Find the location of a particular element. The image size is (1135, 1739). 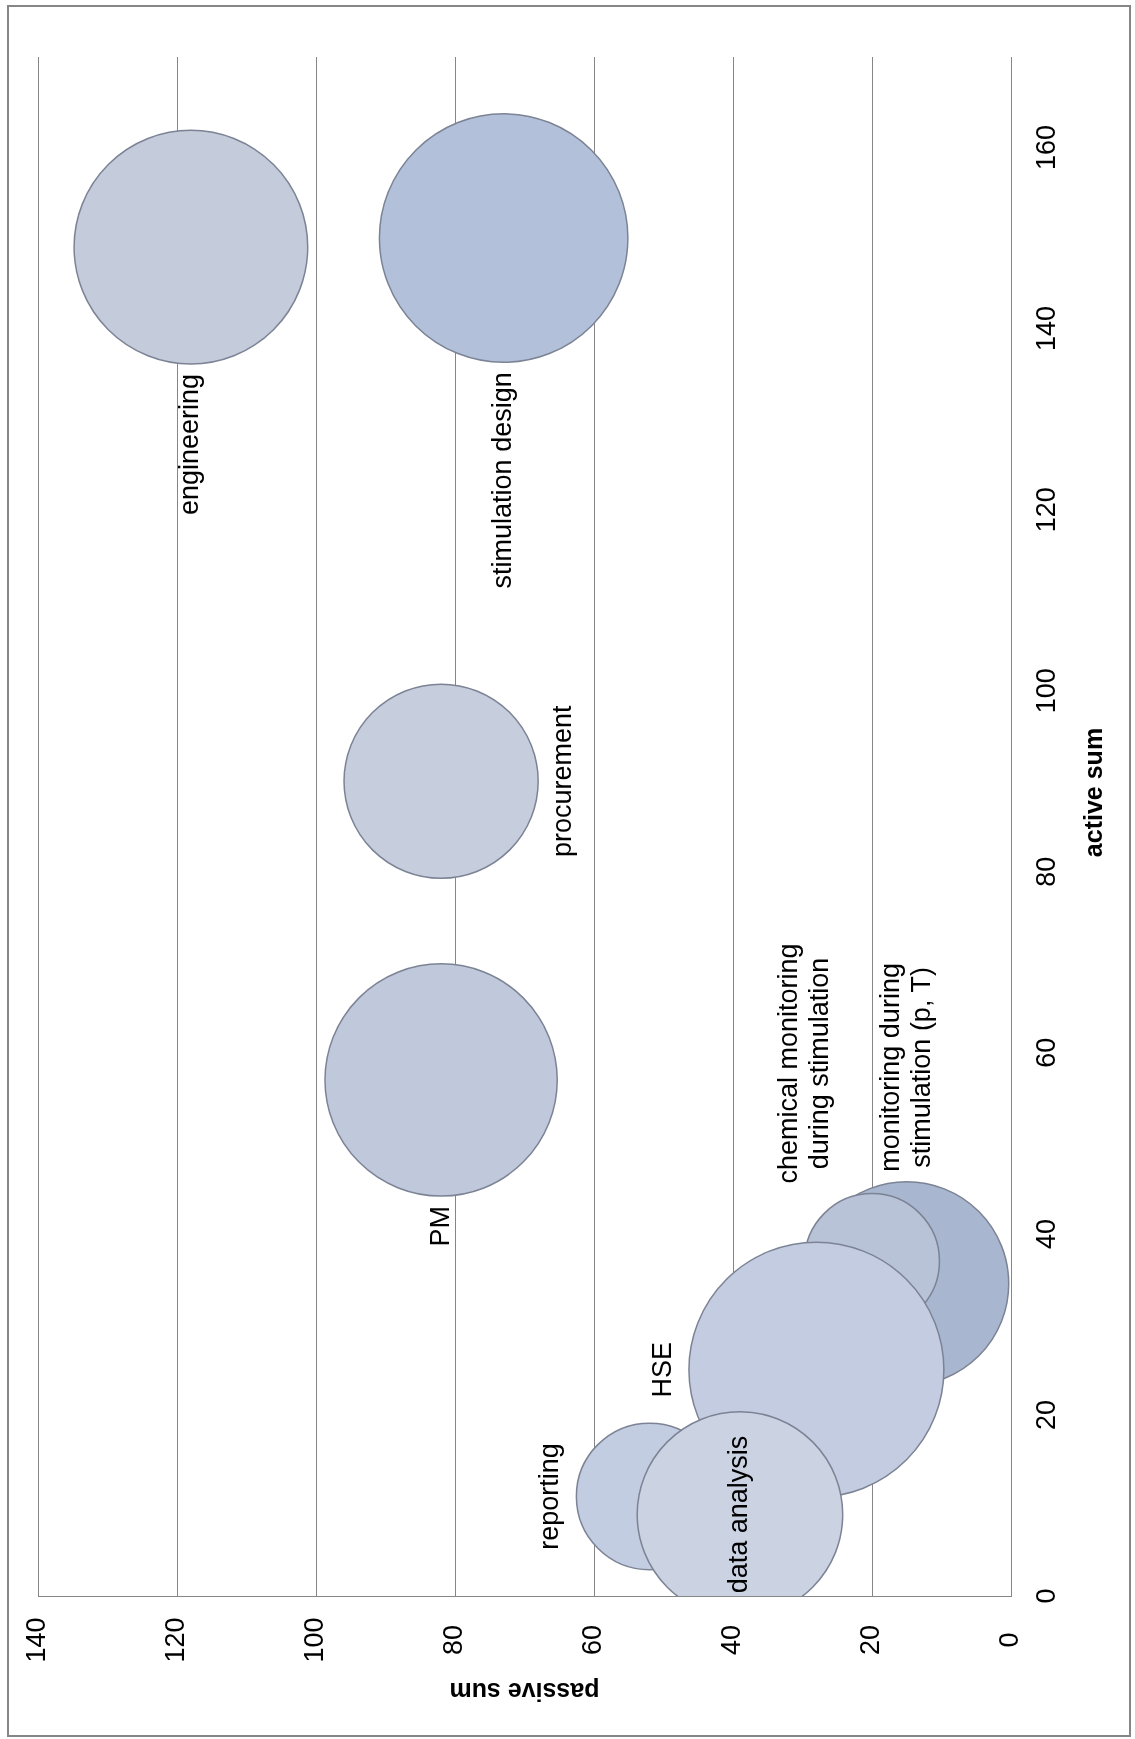

text: monitoring during stimulation (p, T) is located at coordinates (905, 1067).